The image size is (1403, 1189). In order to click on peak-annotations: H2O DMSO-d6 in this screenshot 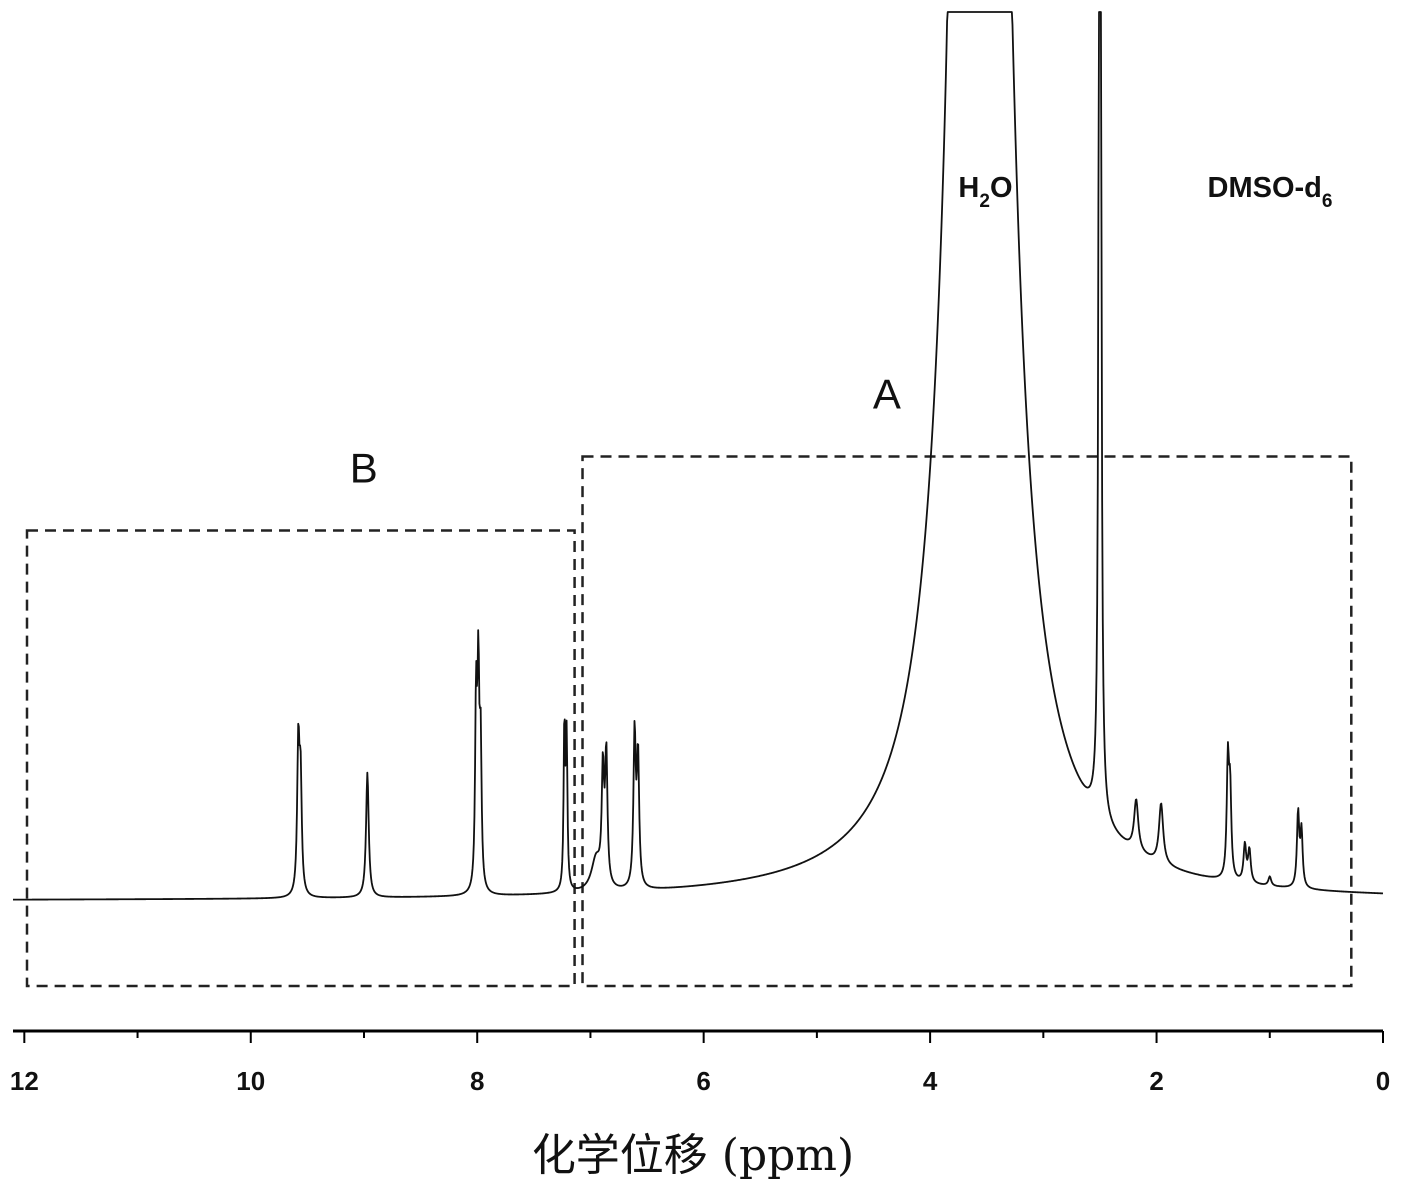, I will do `click(1145, 192)`.